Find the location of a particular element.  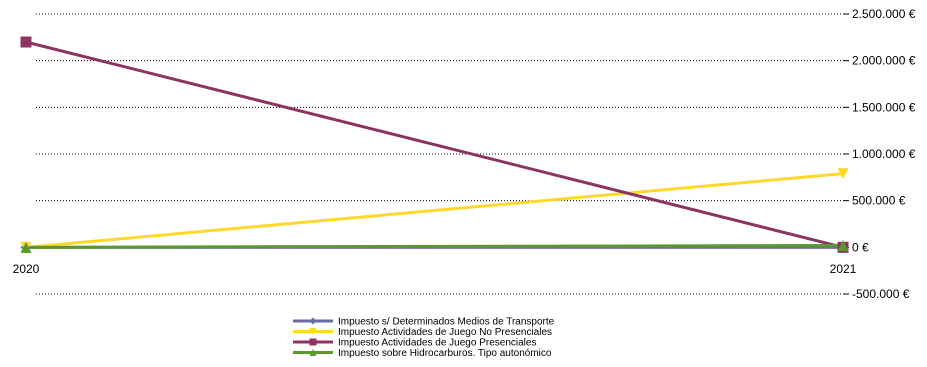

x-tick-label: 2020 is located at coordinates (26, 269).